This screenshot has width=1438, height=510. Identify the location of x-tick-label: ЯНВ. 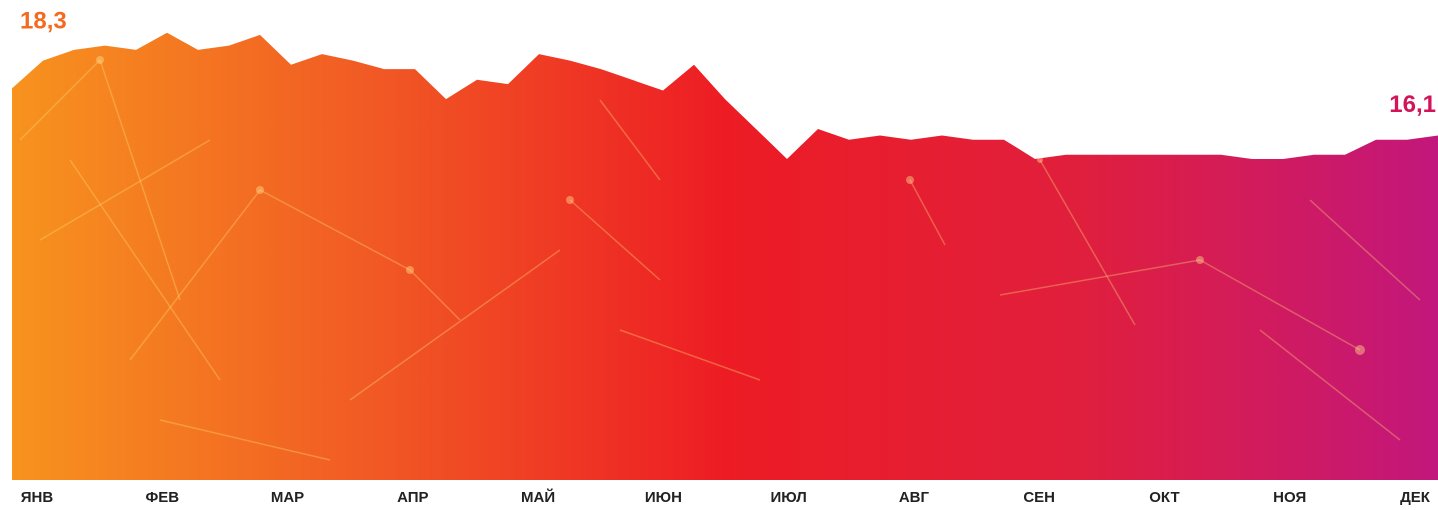
(37, 497).